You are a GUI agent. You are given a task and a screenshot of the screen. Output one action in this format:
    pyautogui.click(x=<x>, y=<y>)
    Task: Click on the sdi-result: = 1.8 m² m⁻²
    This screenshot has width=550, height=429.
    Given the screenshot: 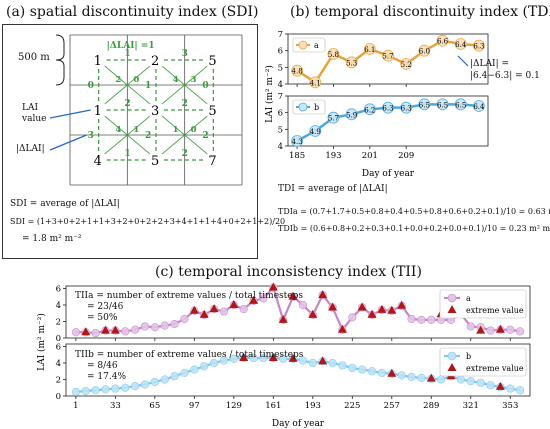 What is the action you would take?
    pyautogui.click(x=52, y=239)
    